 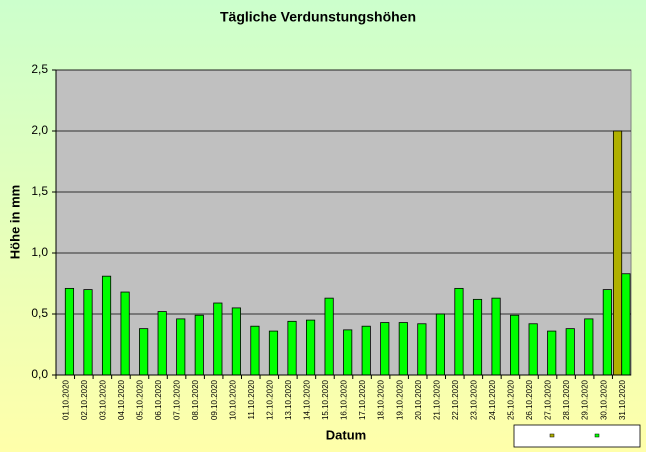 What do you see at coordinates (288, 399) in the screenshot?
I see `x-tick-label: 13.10.2020` at bounding box center [288, 399].